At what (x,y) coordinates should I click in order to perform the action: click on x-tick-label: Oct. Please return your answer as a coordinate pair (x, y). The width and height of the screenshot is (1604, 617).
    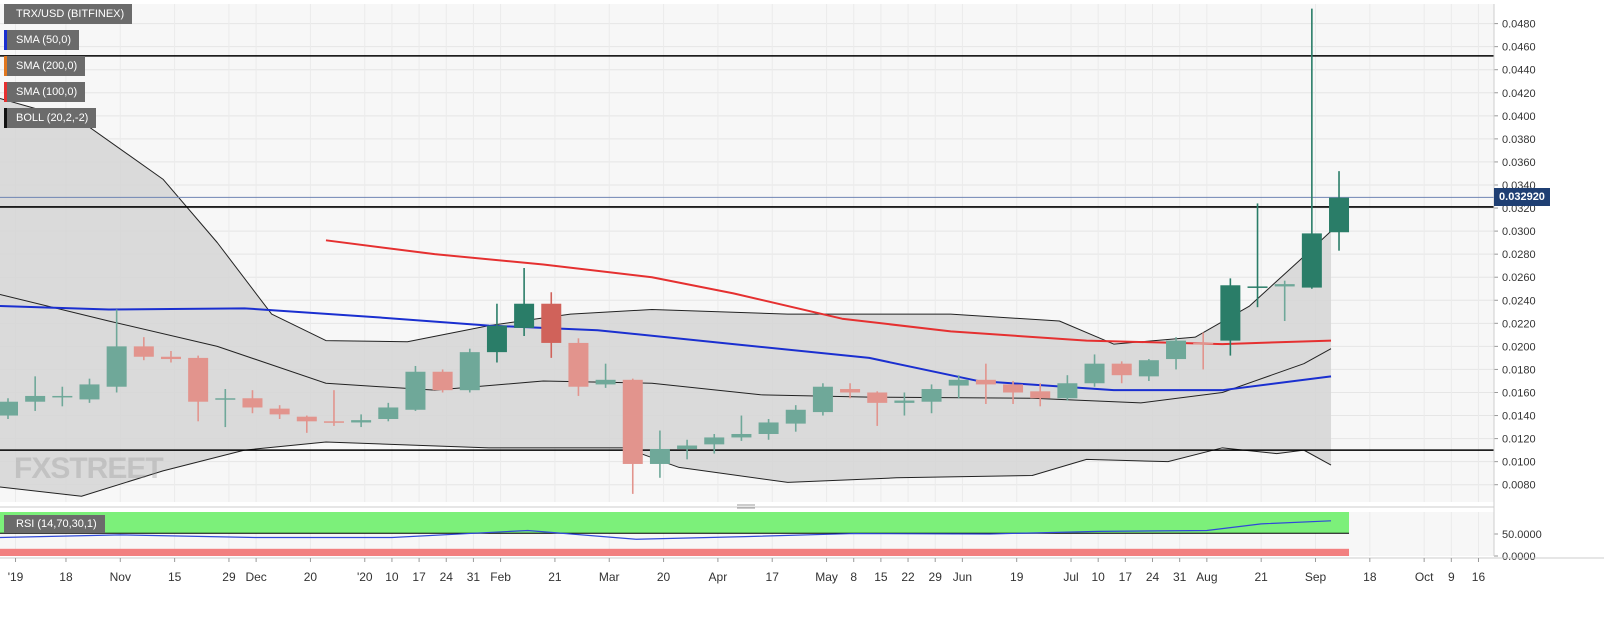
    Looking at the image, I should click on (1424, 577).